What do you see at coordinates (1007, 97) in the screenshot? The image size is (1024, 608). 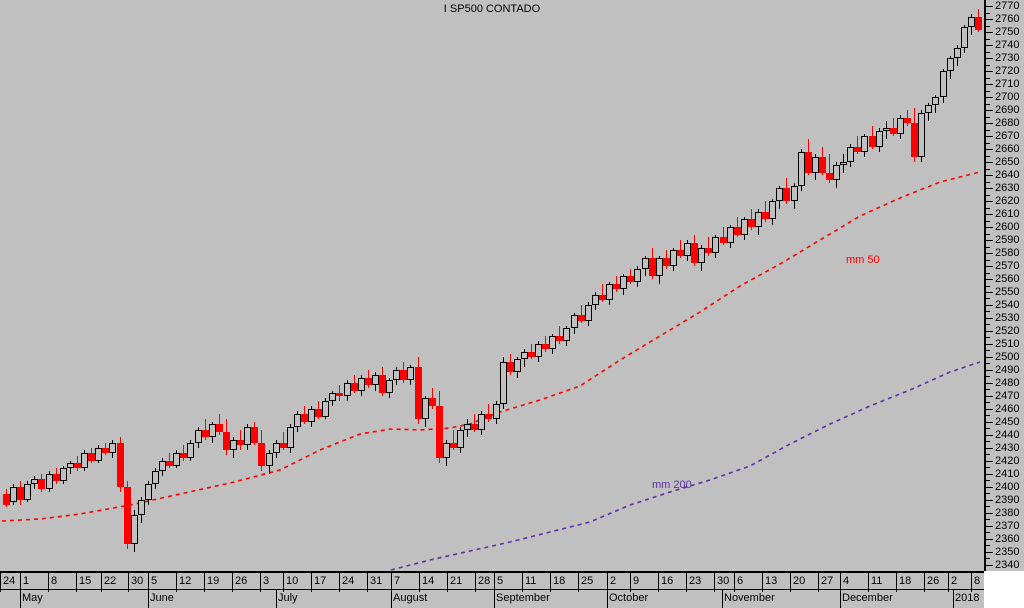 I see `price-axis-label: 2700` at bounding box center [1007, 97].